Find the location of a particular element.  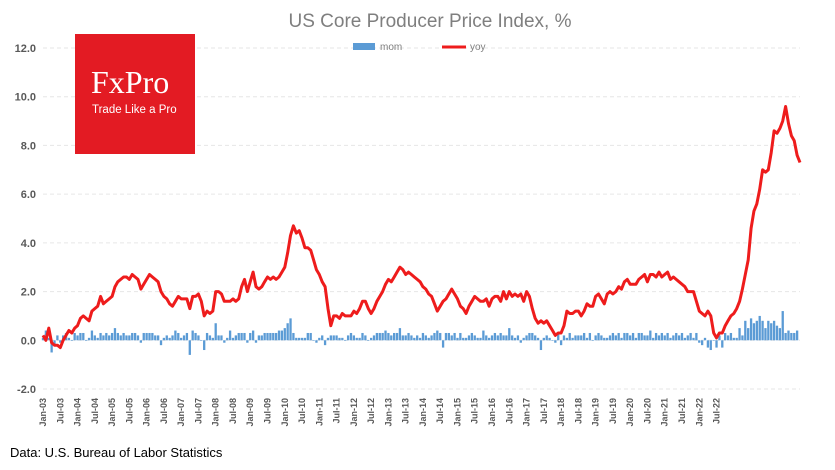

x-tick-label: Jan-09 is located at coordinates (250, 412).